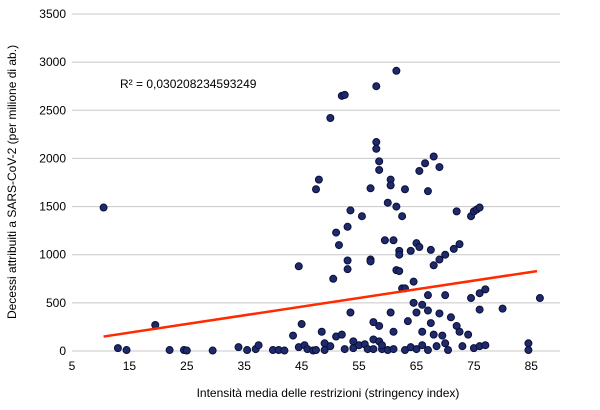 The height and width of the screenshot is (410, 600). What do you see at coordinates (245, 366) in the screenshot?
I see `x-tick-label: 35` at bounding box center [245, 366].